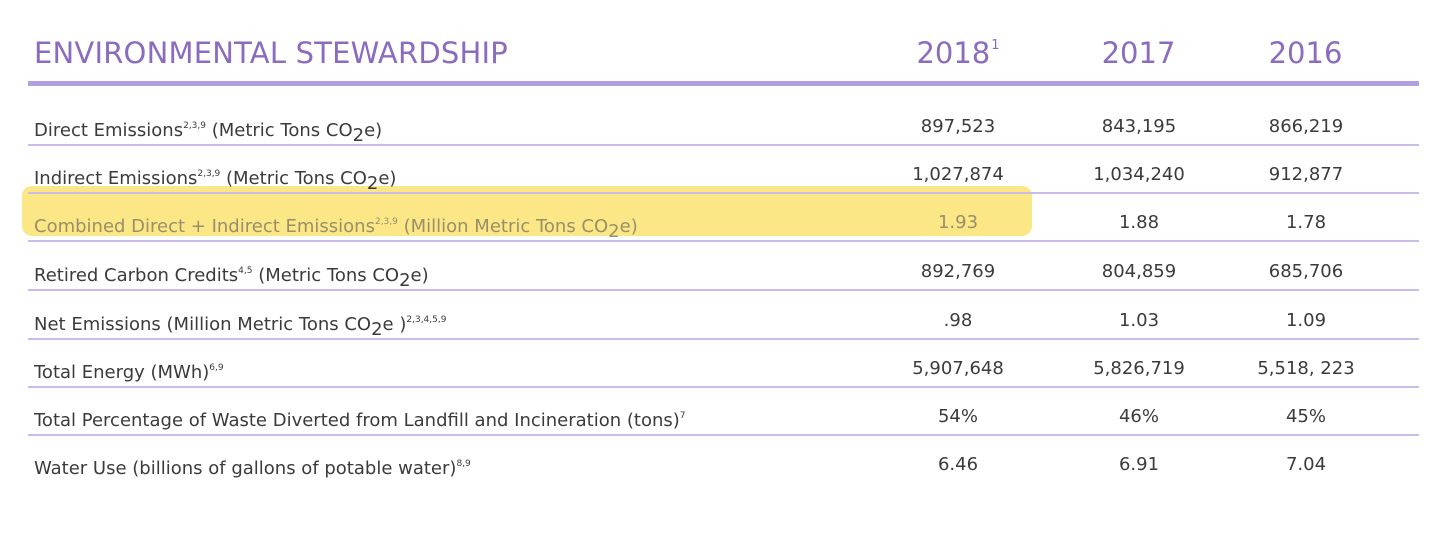  What do you see at coordinates (958, 126) in the screenshot?
I see `value-2018: 897,523` at bounding box center [958, 126].